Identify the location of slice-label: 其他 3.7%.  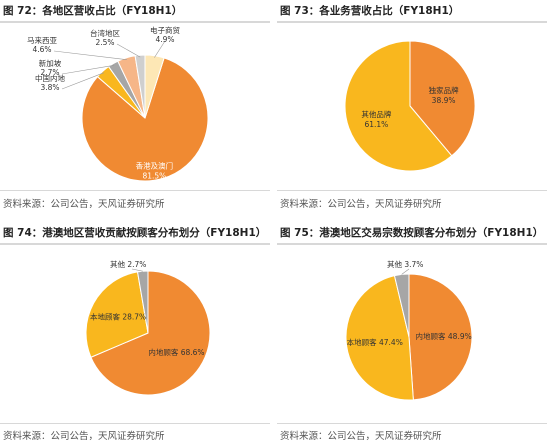
(405, 264).